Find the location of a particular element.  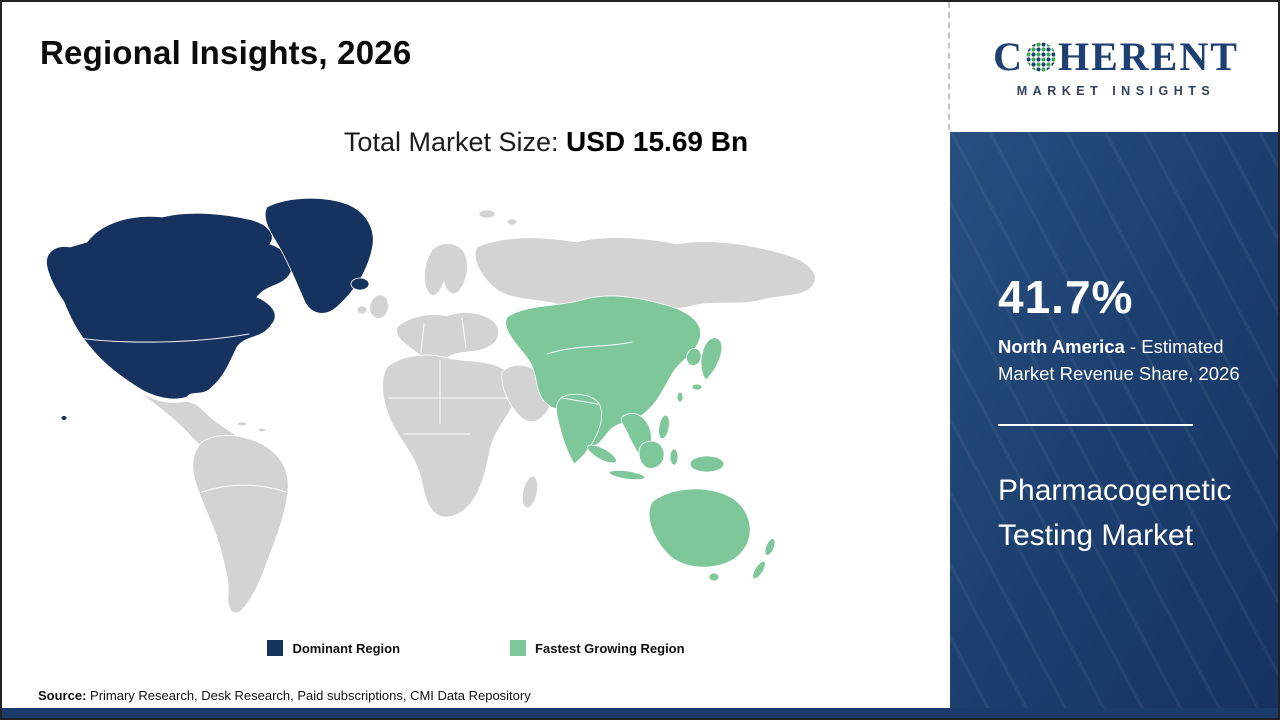

brand-letter-c: C is located at coordinates (1008, 56).